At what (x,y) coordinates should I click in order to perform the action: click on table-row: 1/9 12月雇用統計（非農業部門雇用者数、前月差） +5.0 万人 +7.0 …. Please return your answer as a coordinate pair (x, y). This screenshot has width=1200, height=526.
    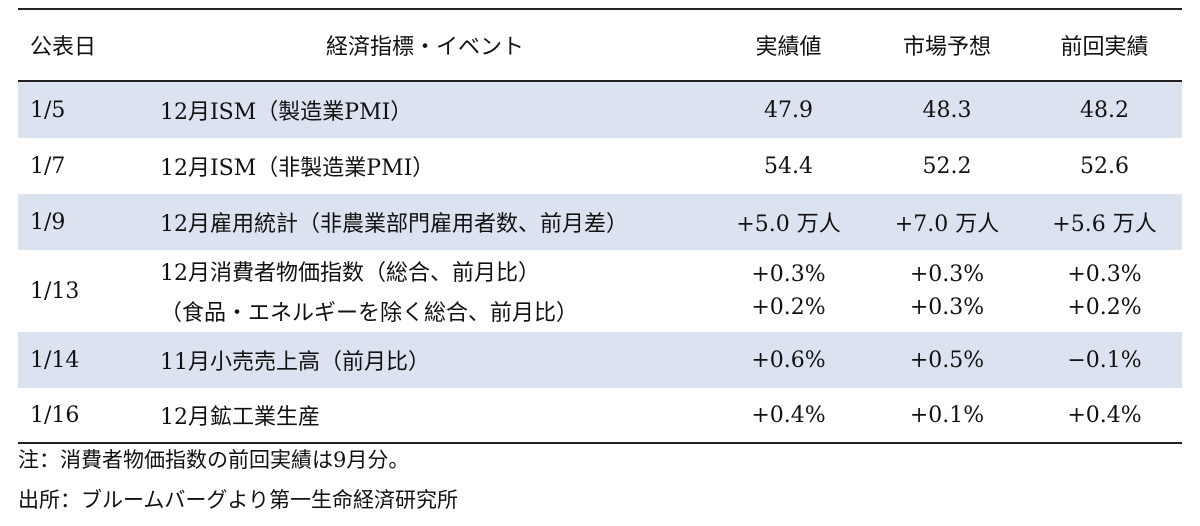
    Looking at the image, I should click on (600, 222).